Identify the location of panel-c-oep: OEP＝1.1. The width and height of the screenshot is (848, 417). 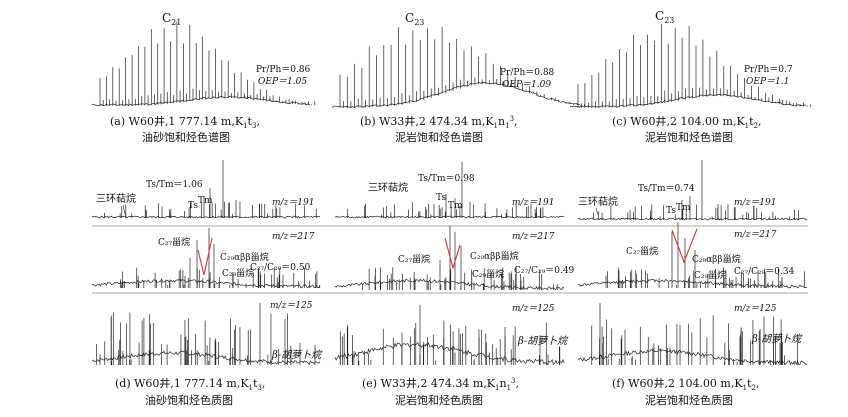
(767, 82).